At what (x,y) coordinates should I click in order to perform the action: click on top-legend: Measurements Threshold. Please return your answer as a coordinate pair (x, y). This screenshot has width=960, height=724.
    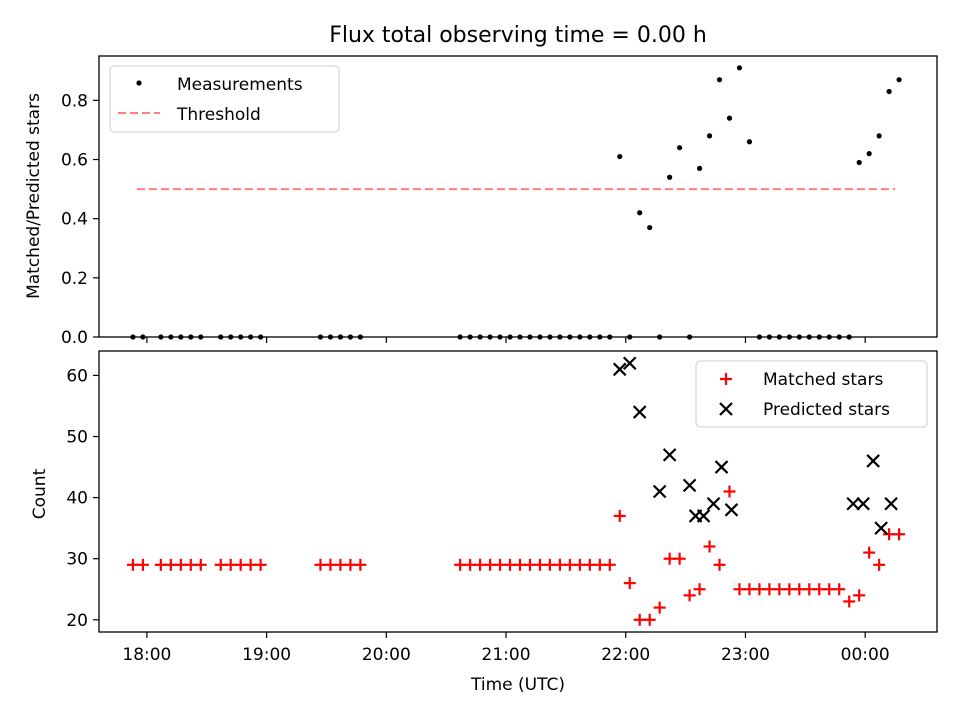
    Looking at the image, I should click on (224, 99).